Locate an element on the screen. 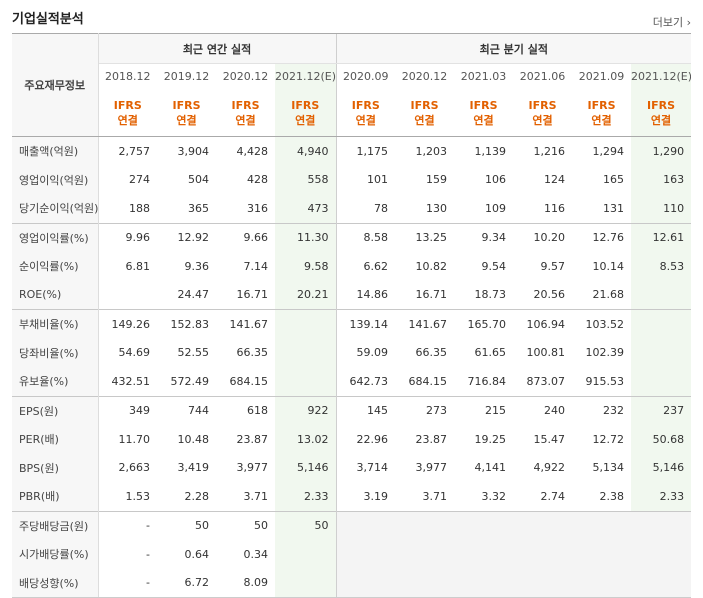 This screenshot has width=703, height=598. table-cell: 141.67 is located at coordinates (245, 324).